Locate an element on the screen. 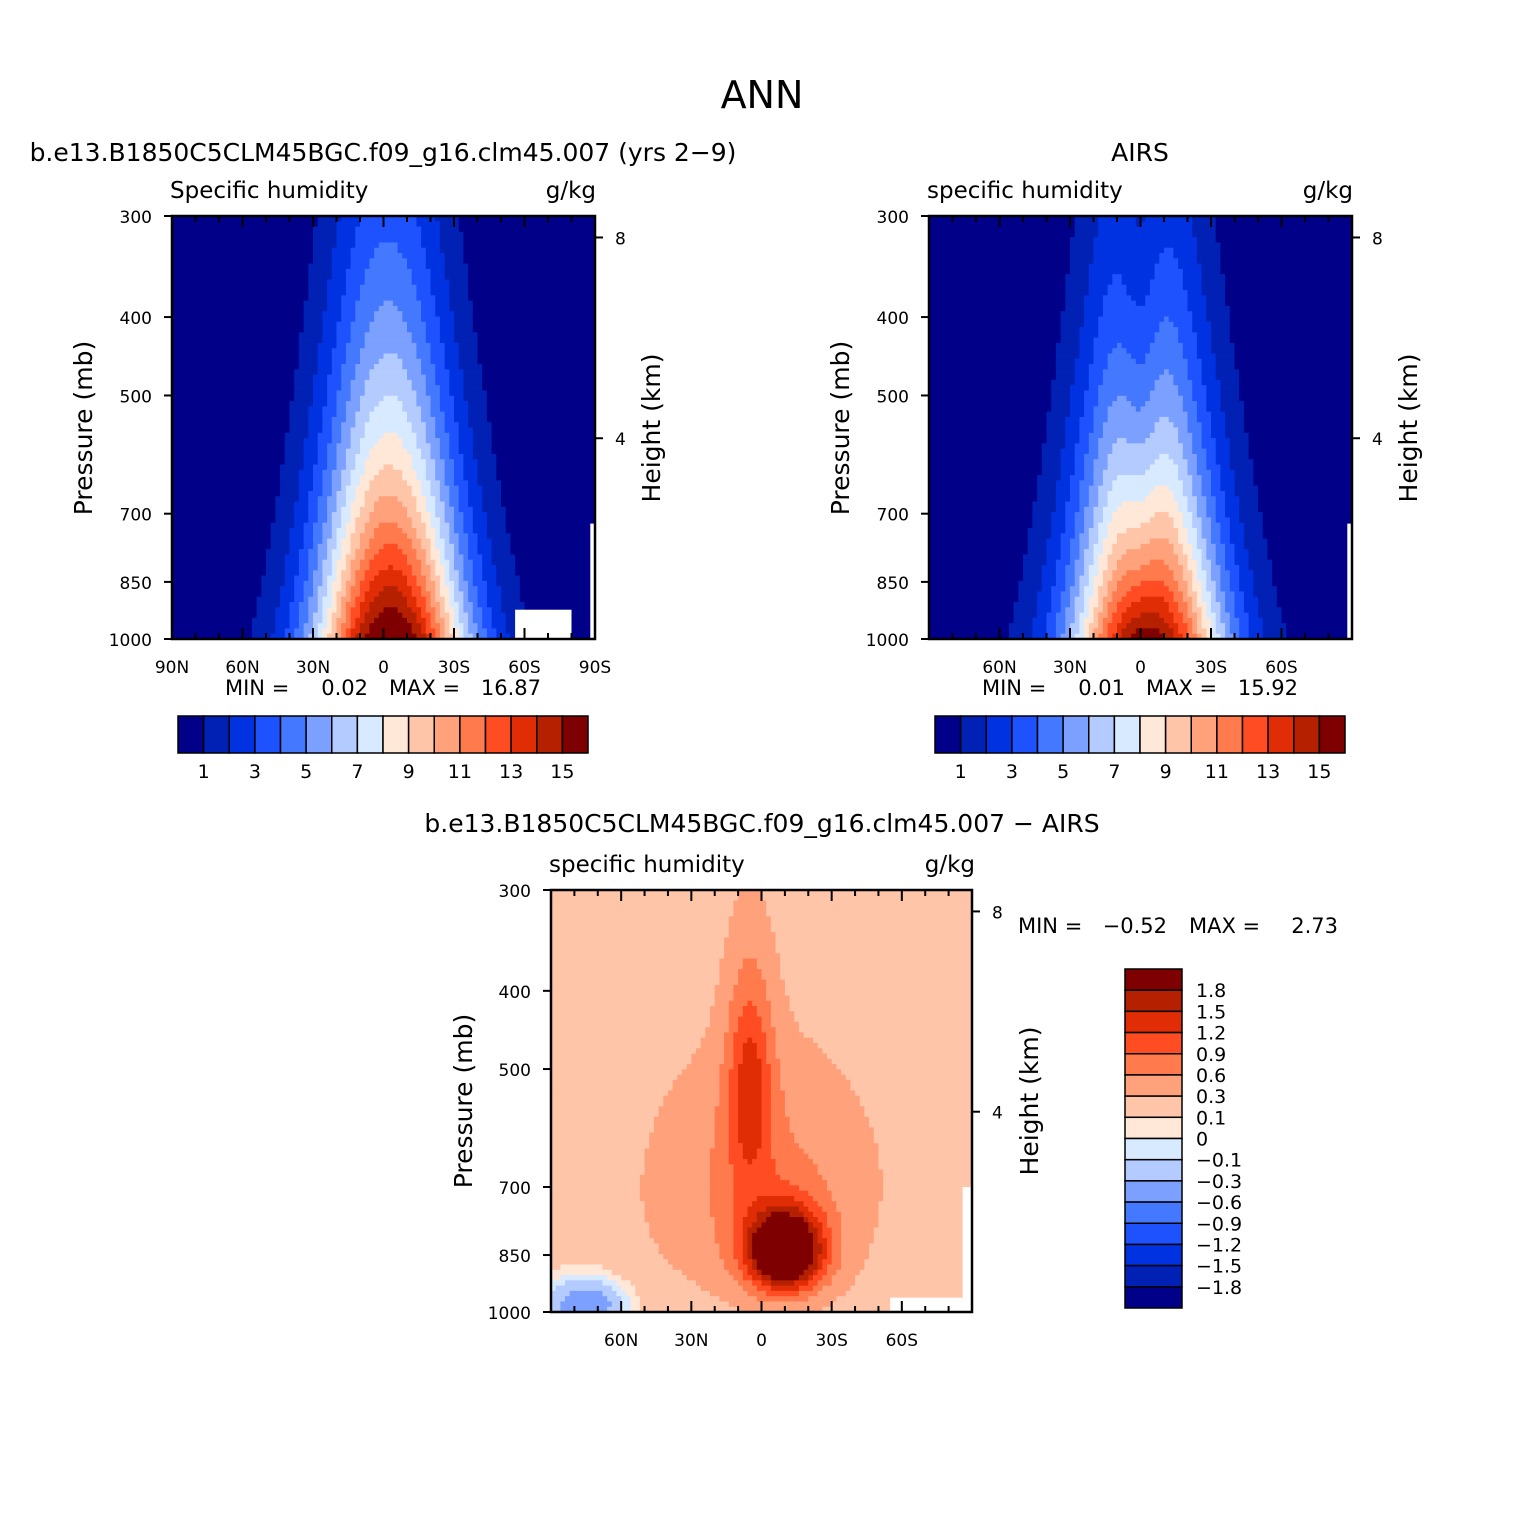  panel-model-y2label: Height (km) is located at coordinates (651, 428).